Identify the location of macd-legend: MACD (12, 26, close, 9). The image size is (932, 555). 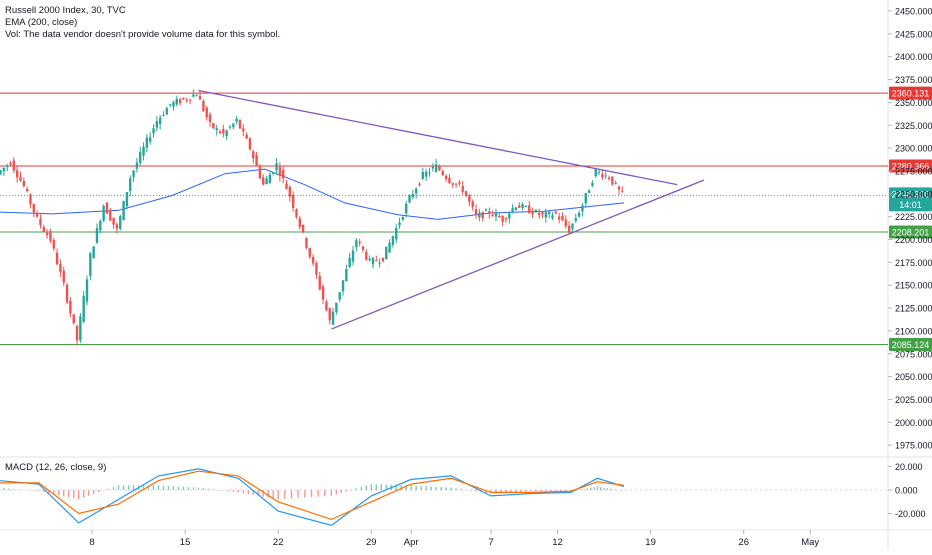
(55, 467).